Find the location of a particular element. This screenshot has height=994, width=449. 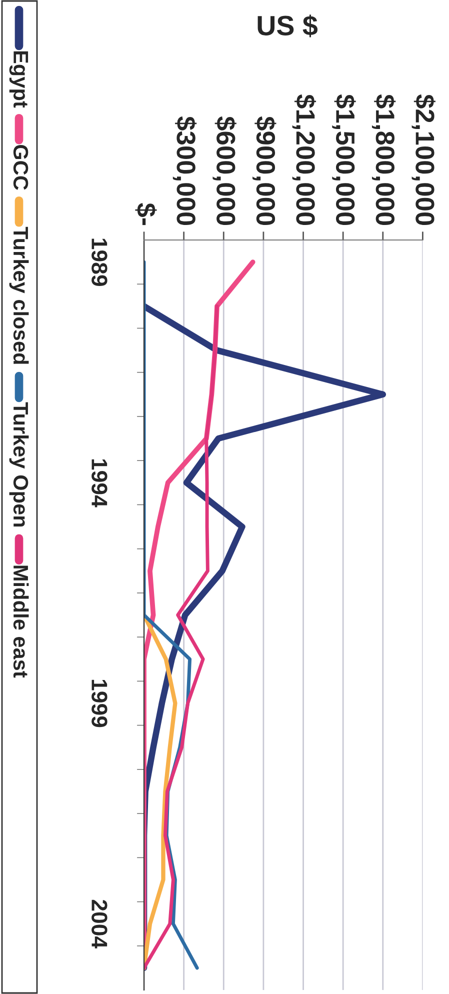

legend-label: Middle east is located at coordinates (21, 622).